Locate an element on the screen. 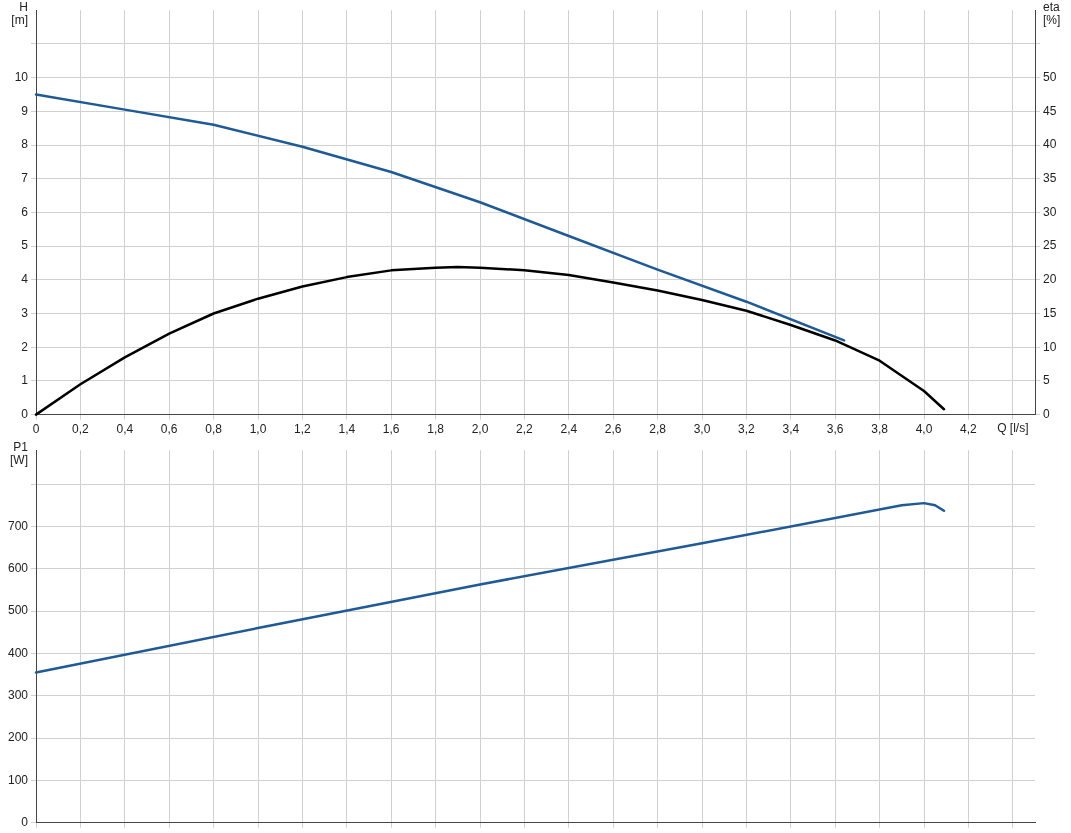 The image size is (1071, 833). y2-tick-label: 20 is located at coordinates (1050, 279).